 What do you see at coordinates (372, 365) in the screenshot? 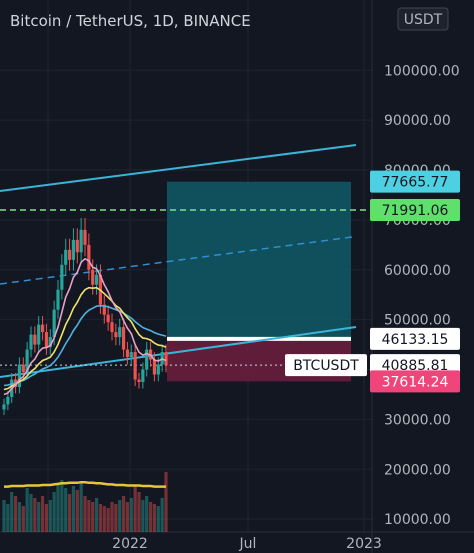
I see `price-label-last-price: 40885.81 BTCUSDT` at bounding box center [372, 365].